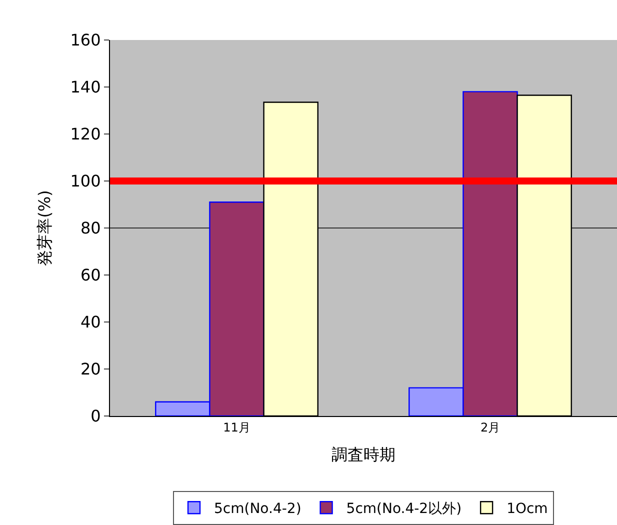  What do you see at coordinates (490, 427) in the screenshot?
I see `x-tick-label: 2月` at bounding box center [490, 427].